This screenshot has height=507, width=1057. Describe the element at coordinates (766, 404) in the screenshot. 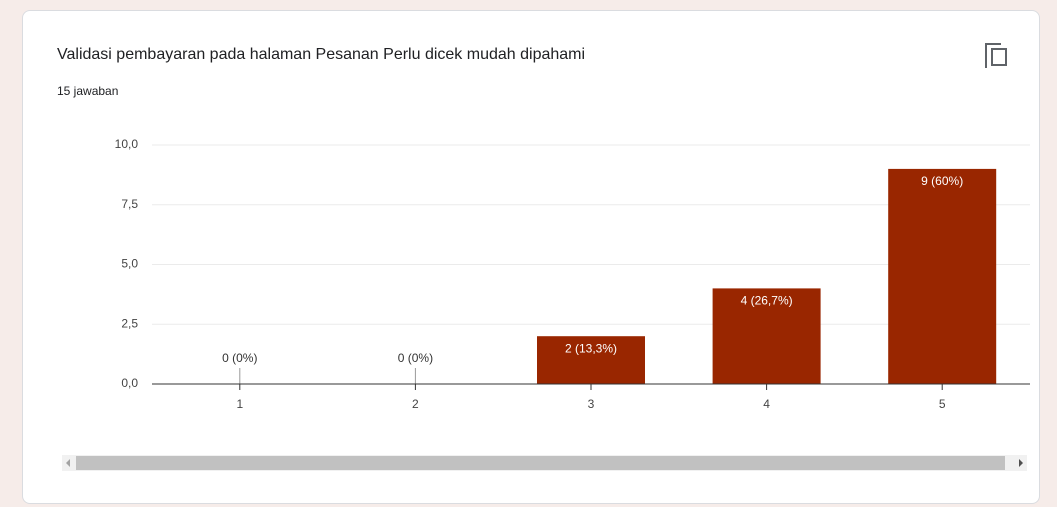

I see `x-tick-label: 4` at that location.